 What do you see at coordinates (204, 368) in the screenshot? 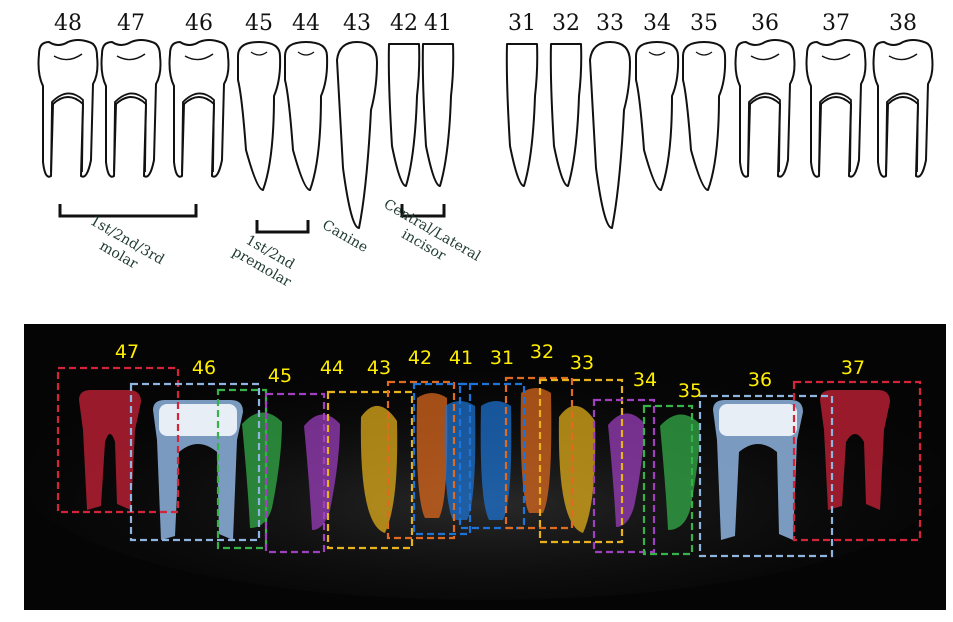
I see `xray-number-label: 46` at bounding box center [204, 368].